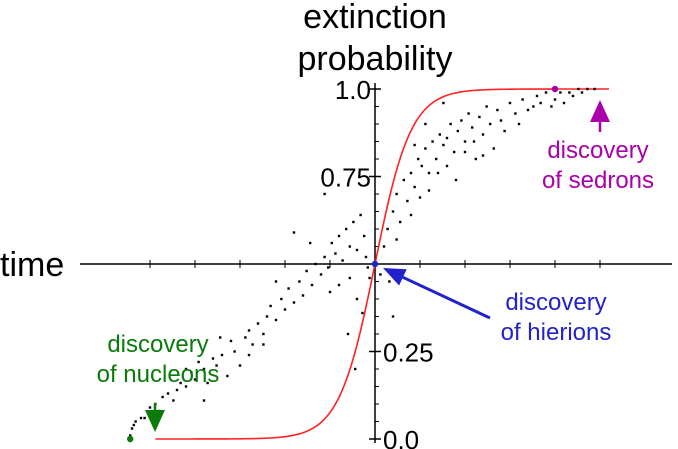 This screenshot has height=449, width=678. I want to click on nucleons-arrow-head, so click(155, 421).